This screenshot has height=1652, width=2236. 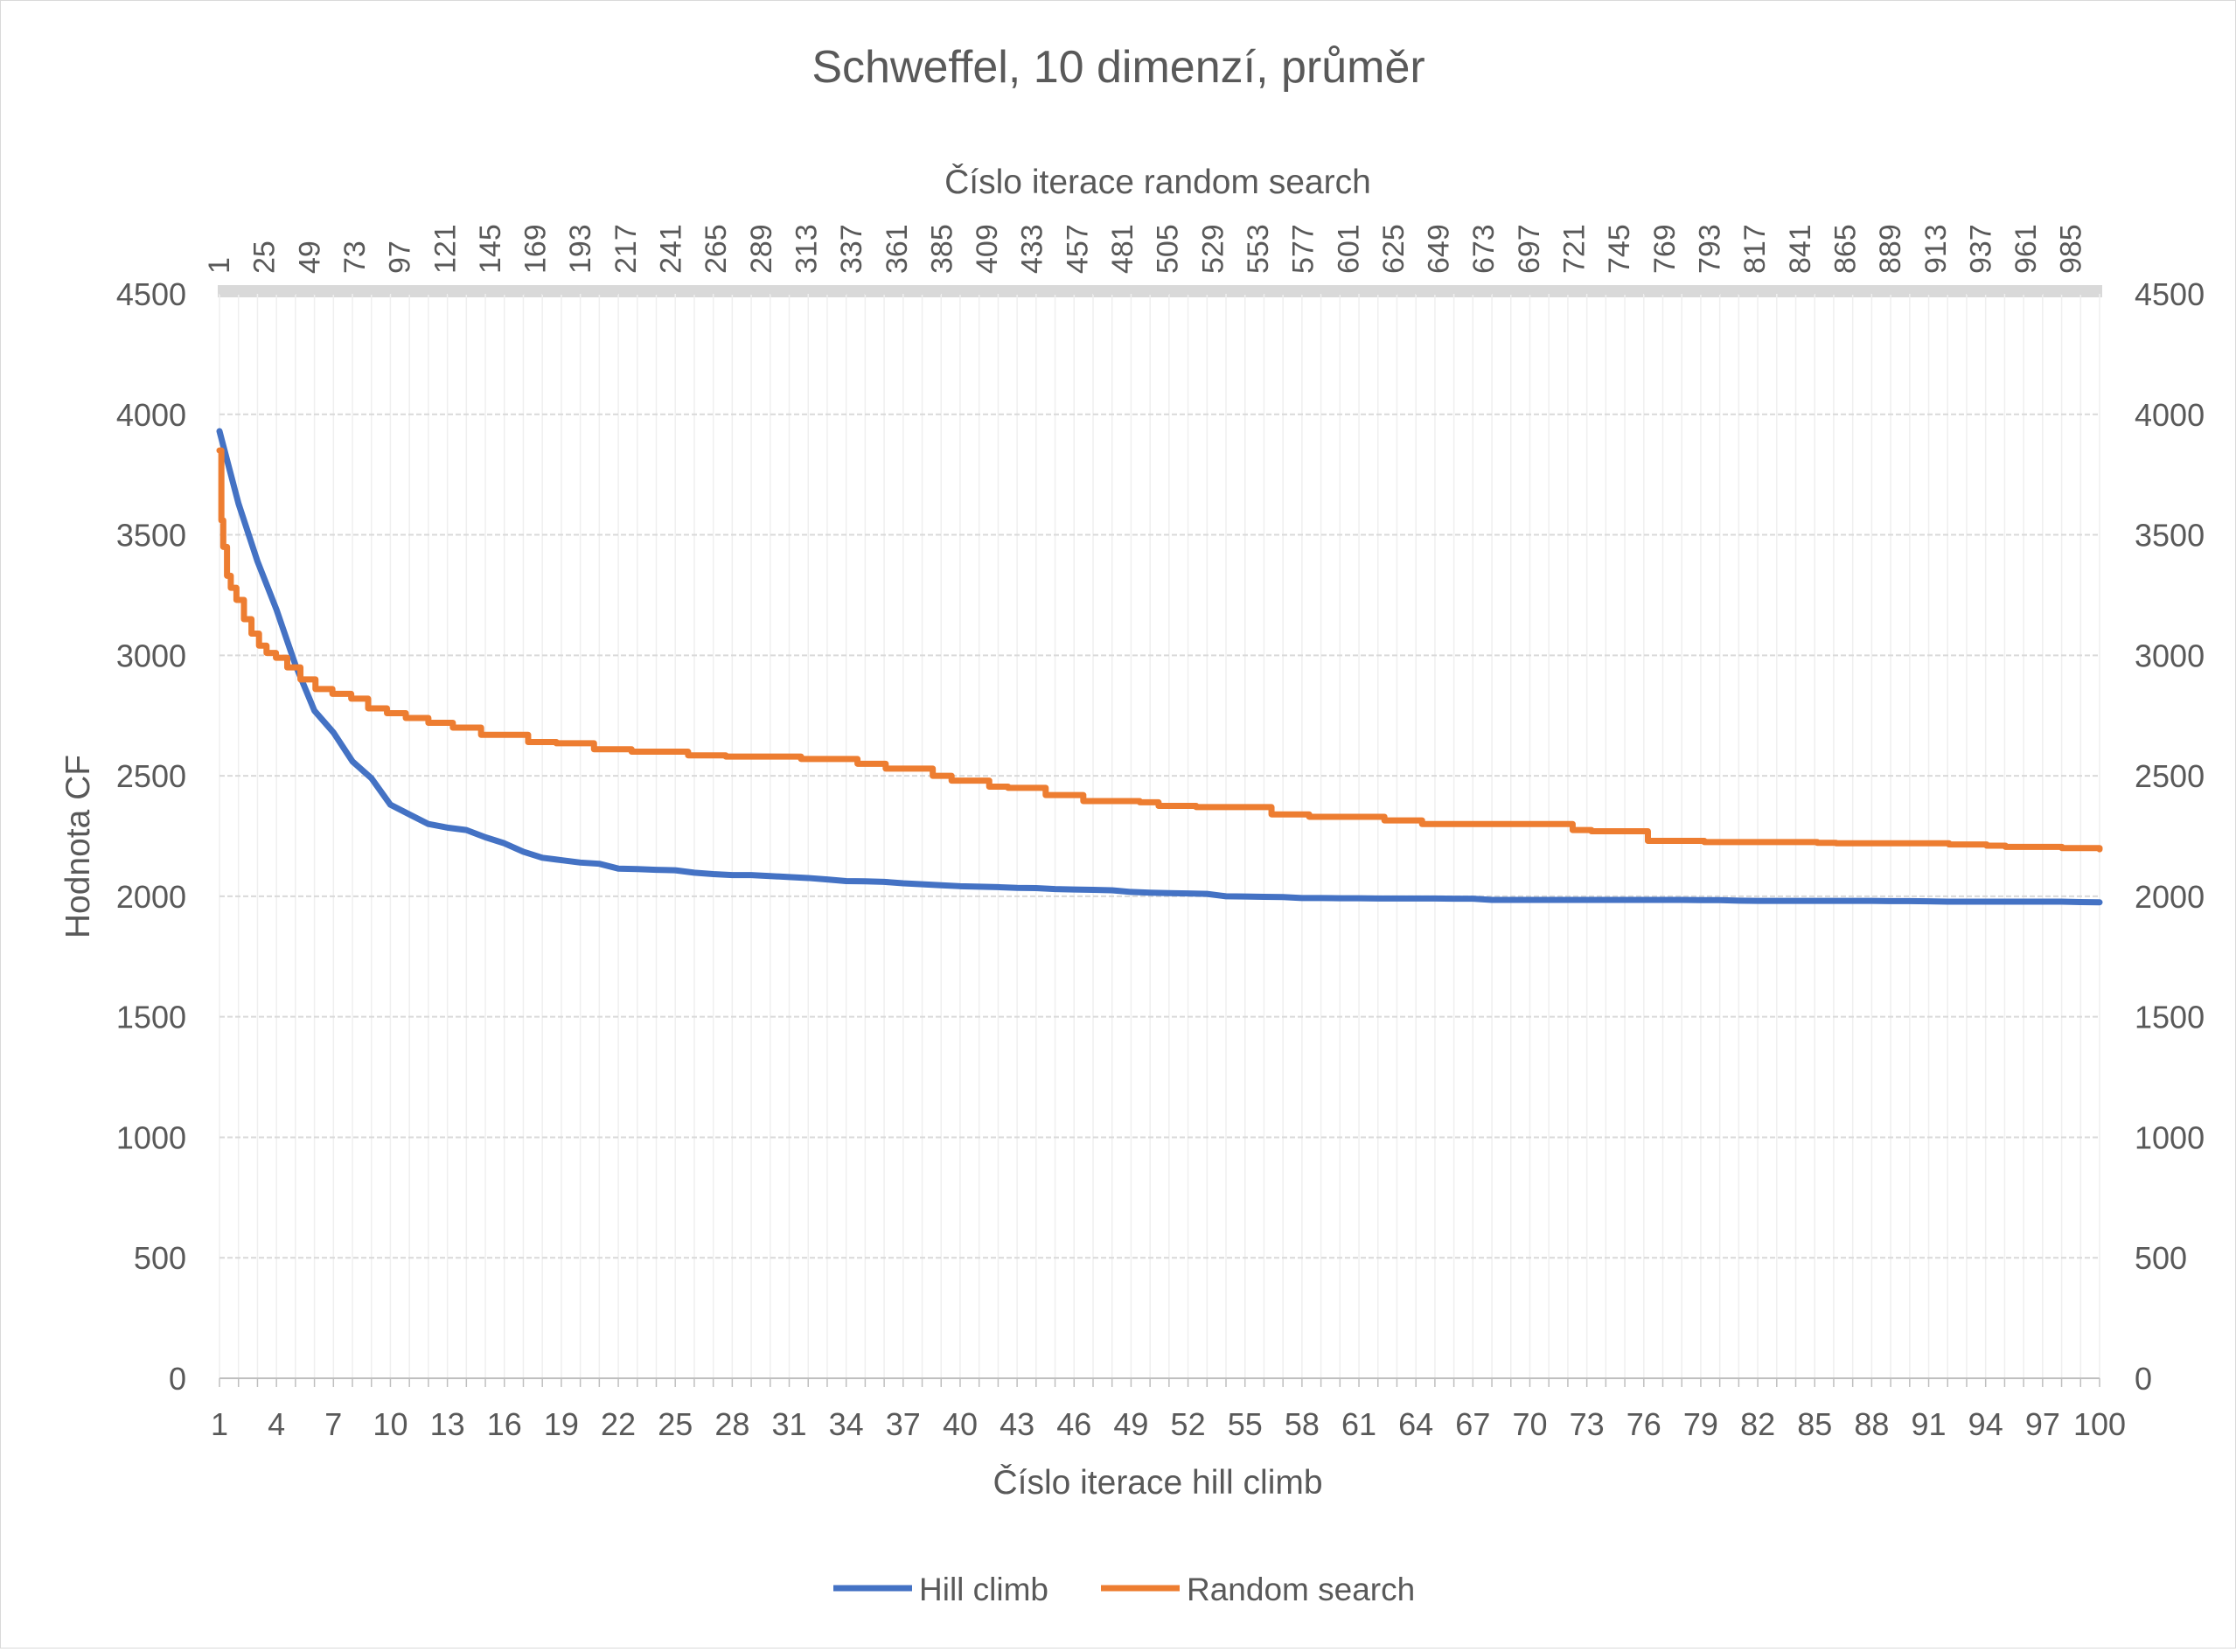 What do you see at coordinates (2170, 294) in the screenshot?
I see `secondary-y-tick-label: 4500` at bounding box center [2170, 294].